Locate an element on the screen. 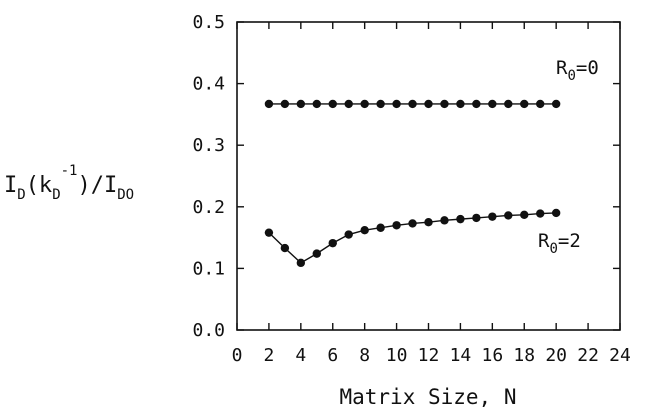  y-tick-label: 0.2 is located at coordinates (208, 207).